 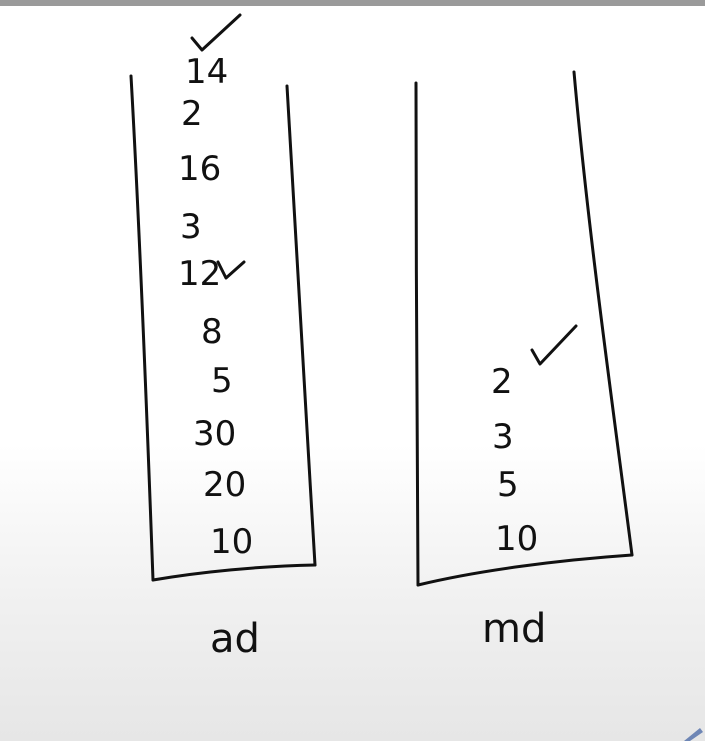 I want to click on pen-cursor-icon, so click(x=693, y=734).